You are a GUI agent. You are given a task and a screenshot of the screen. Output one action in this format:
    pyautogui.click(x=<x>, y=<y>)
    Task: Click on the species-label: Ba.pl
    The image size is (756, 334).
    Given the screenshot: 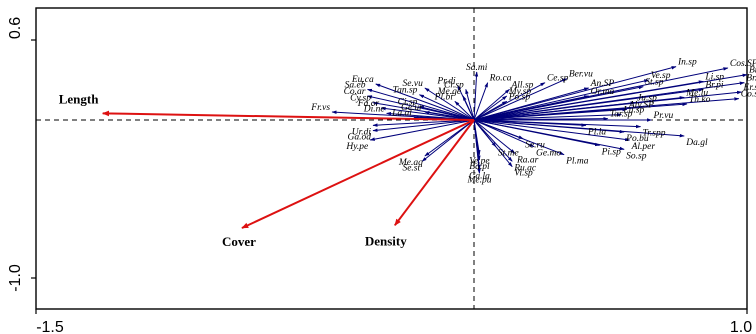 What is the action you would take?
    pyautogui.click(x=479, y=167)
    